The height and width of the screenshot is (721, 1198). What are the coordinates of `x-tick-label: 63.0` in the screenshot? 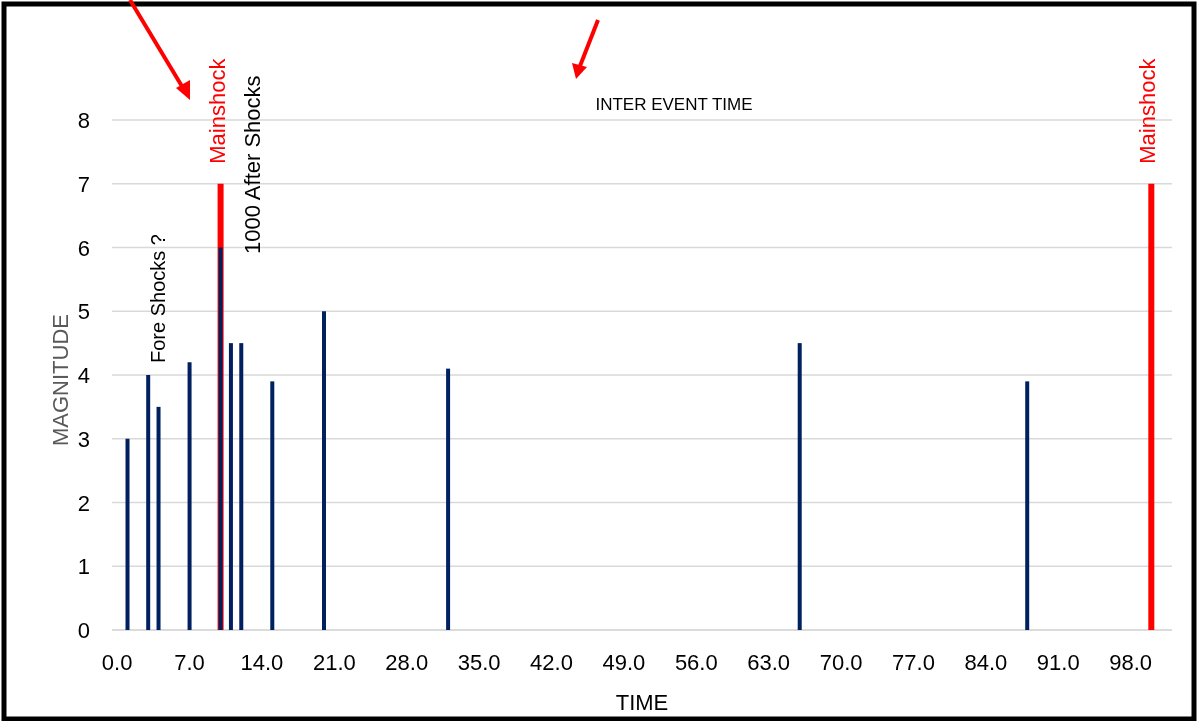 It's located at (769, 662).